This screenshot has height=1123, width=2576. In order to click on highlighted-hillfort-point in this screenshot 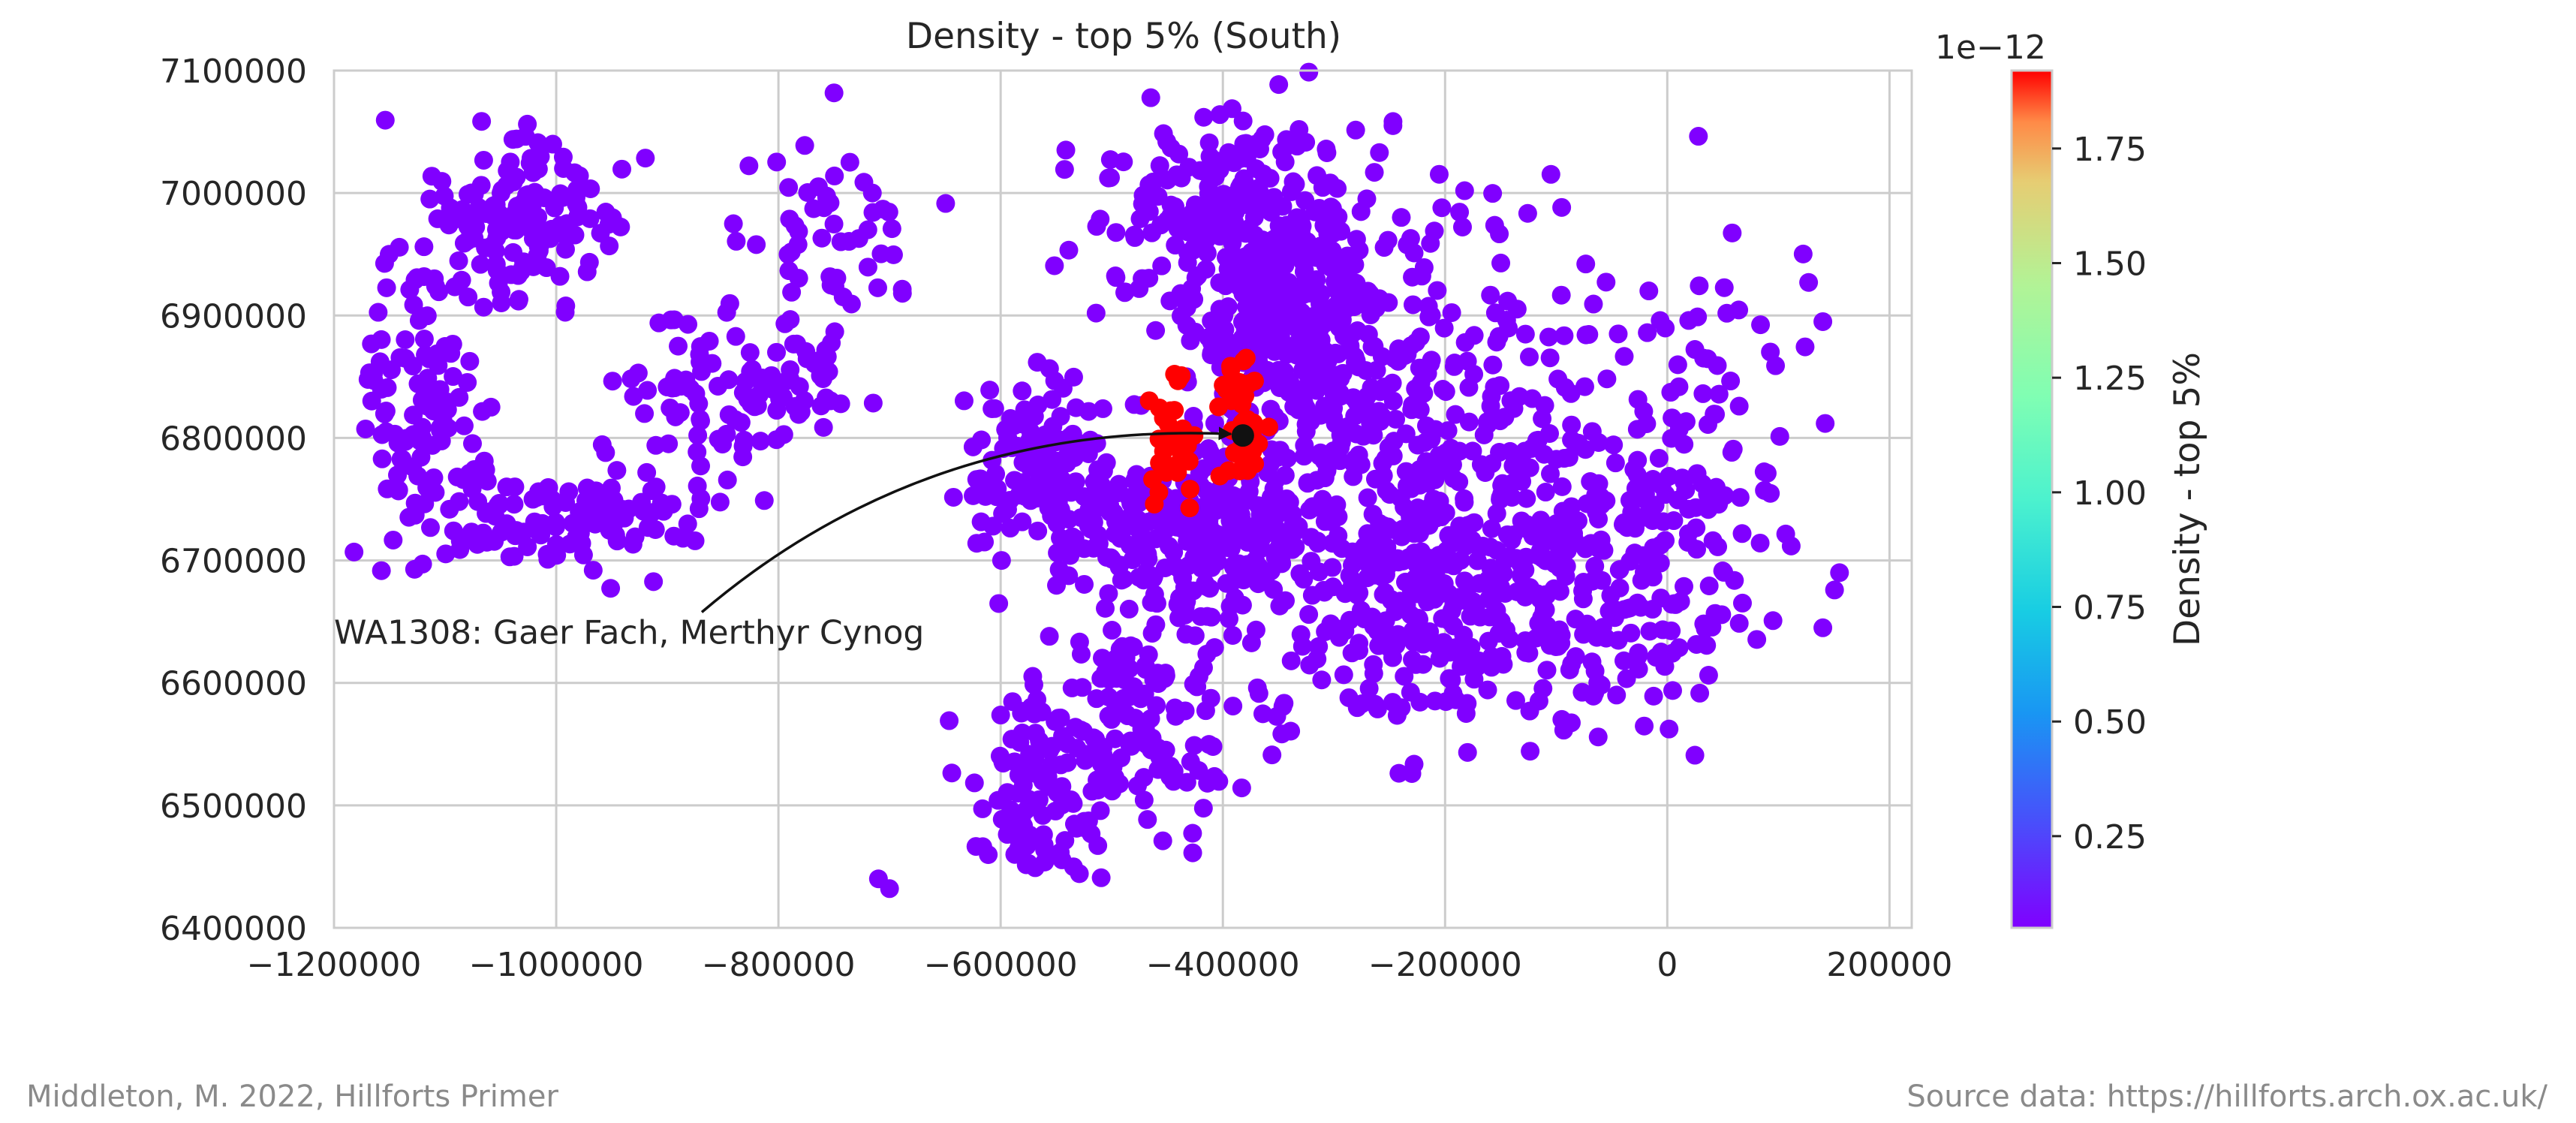, I will do `click(1242, 435)`.